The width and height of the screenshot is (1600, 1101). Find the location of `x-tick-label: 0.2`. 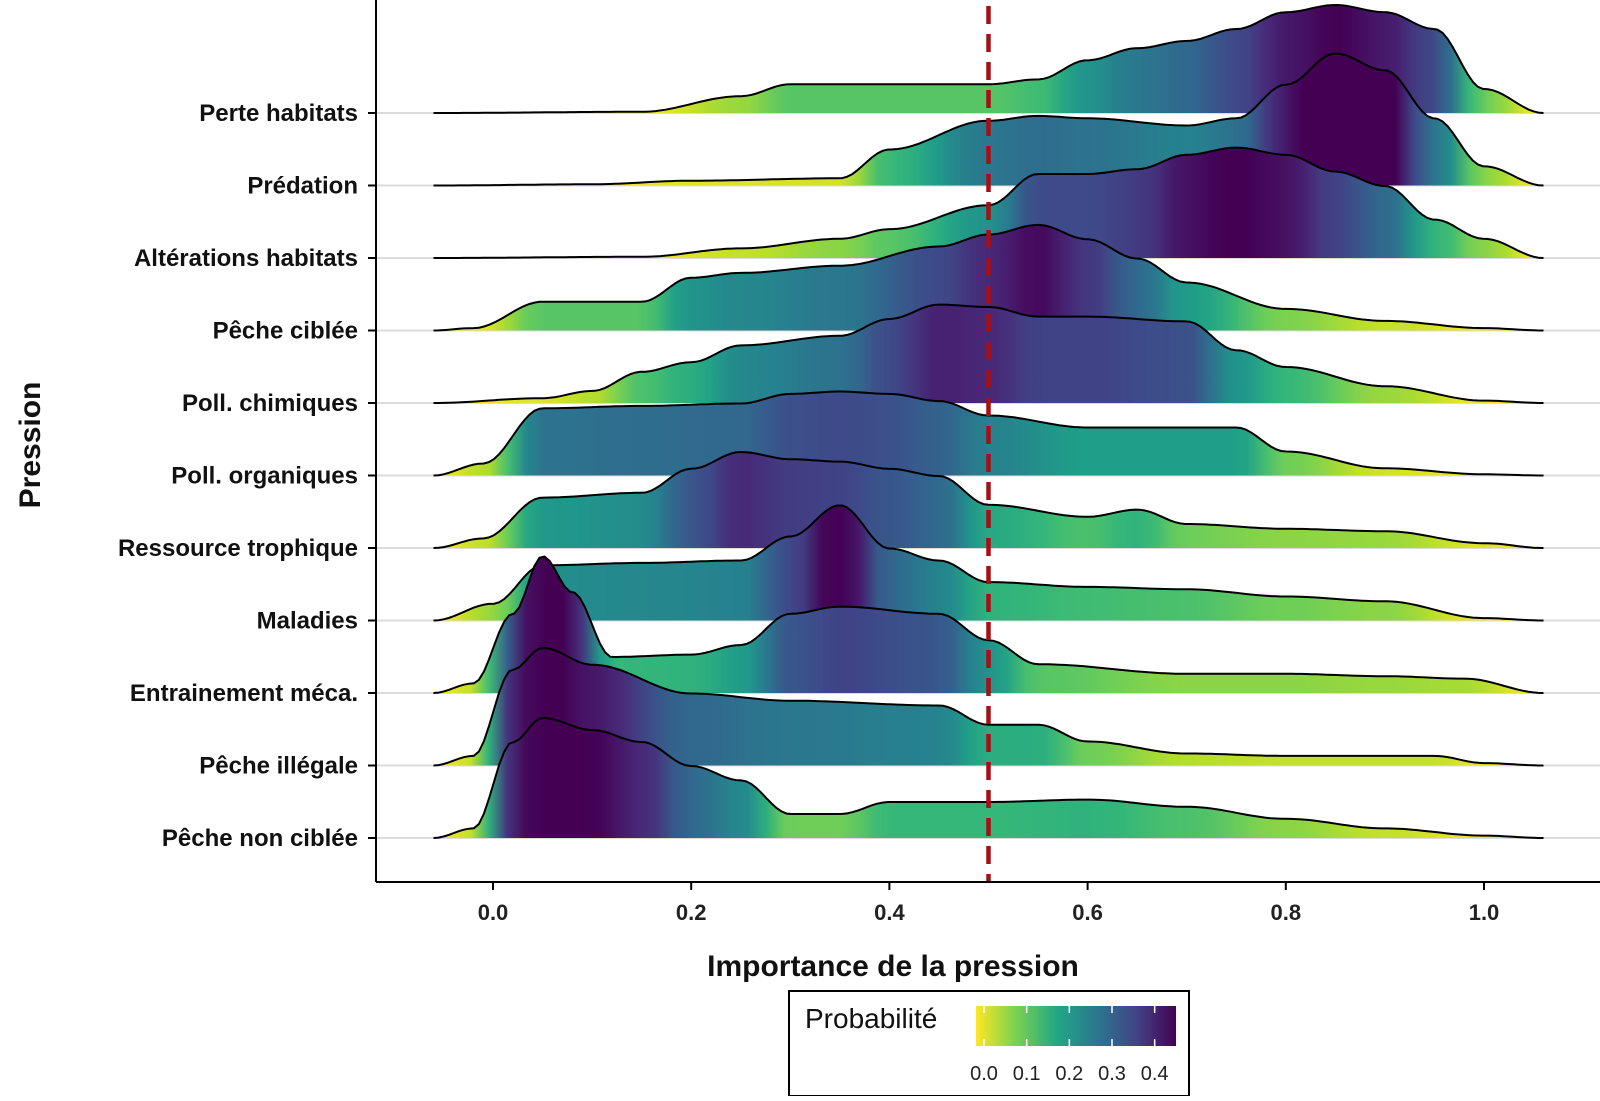

x-tick-label: 0.2 is located at coordinates (691, 912).